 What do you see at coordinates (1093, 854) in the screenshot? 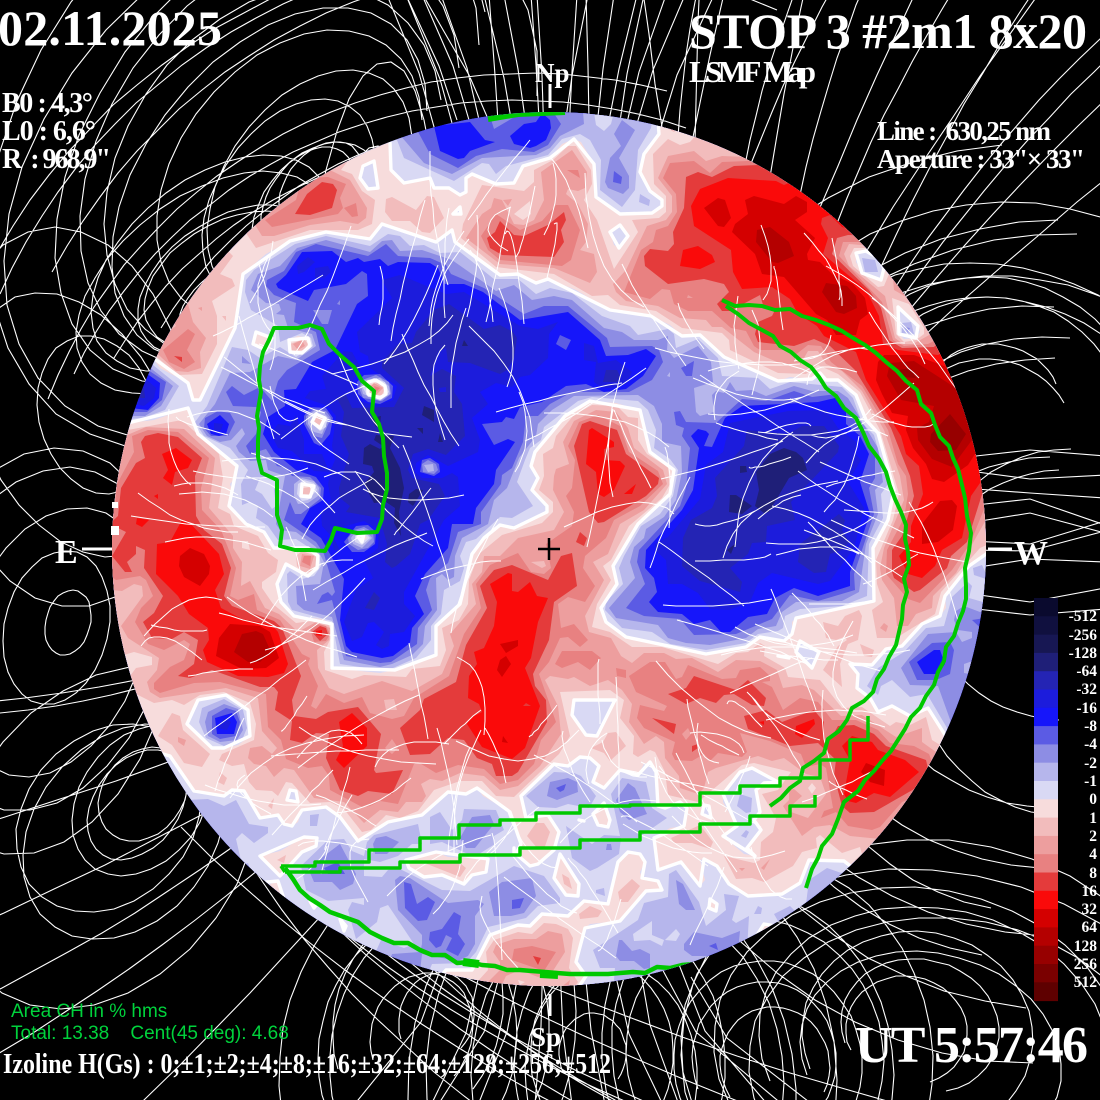
I see `svg-text: 4` at bounding box center [1093, 854].